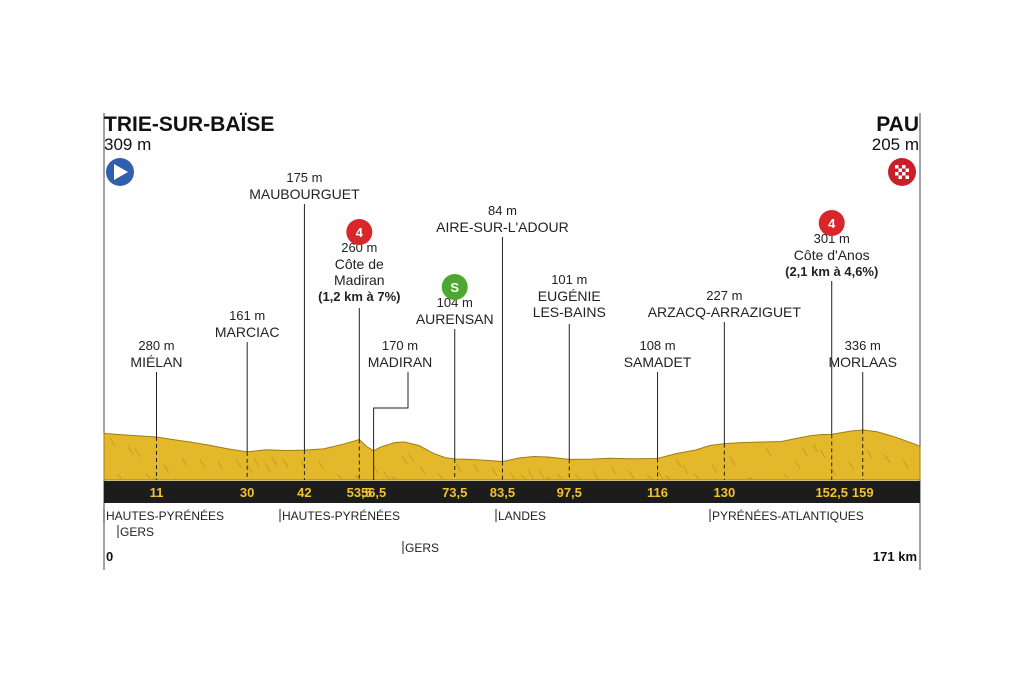 The width and height of the screenshot is (1024, 683). I want to click on waypoint-name: MAUBOURGUET, so click(304, 194).